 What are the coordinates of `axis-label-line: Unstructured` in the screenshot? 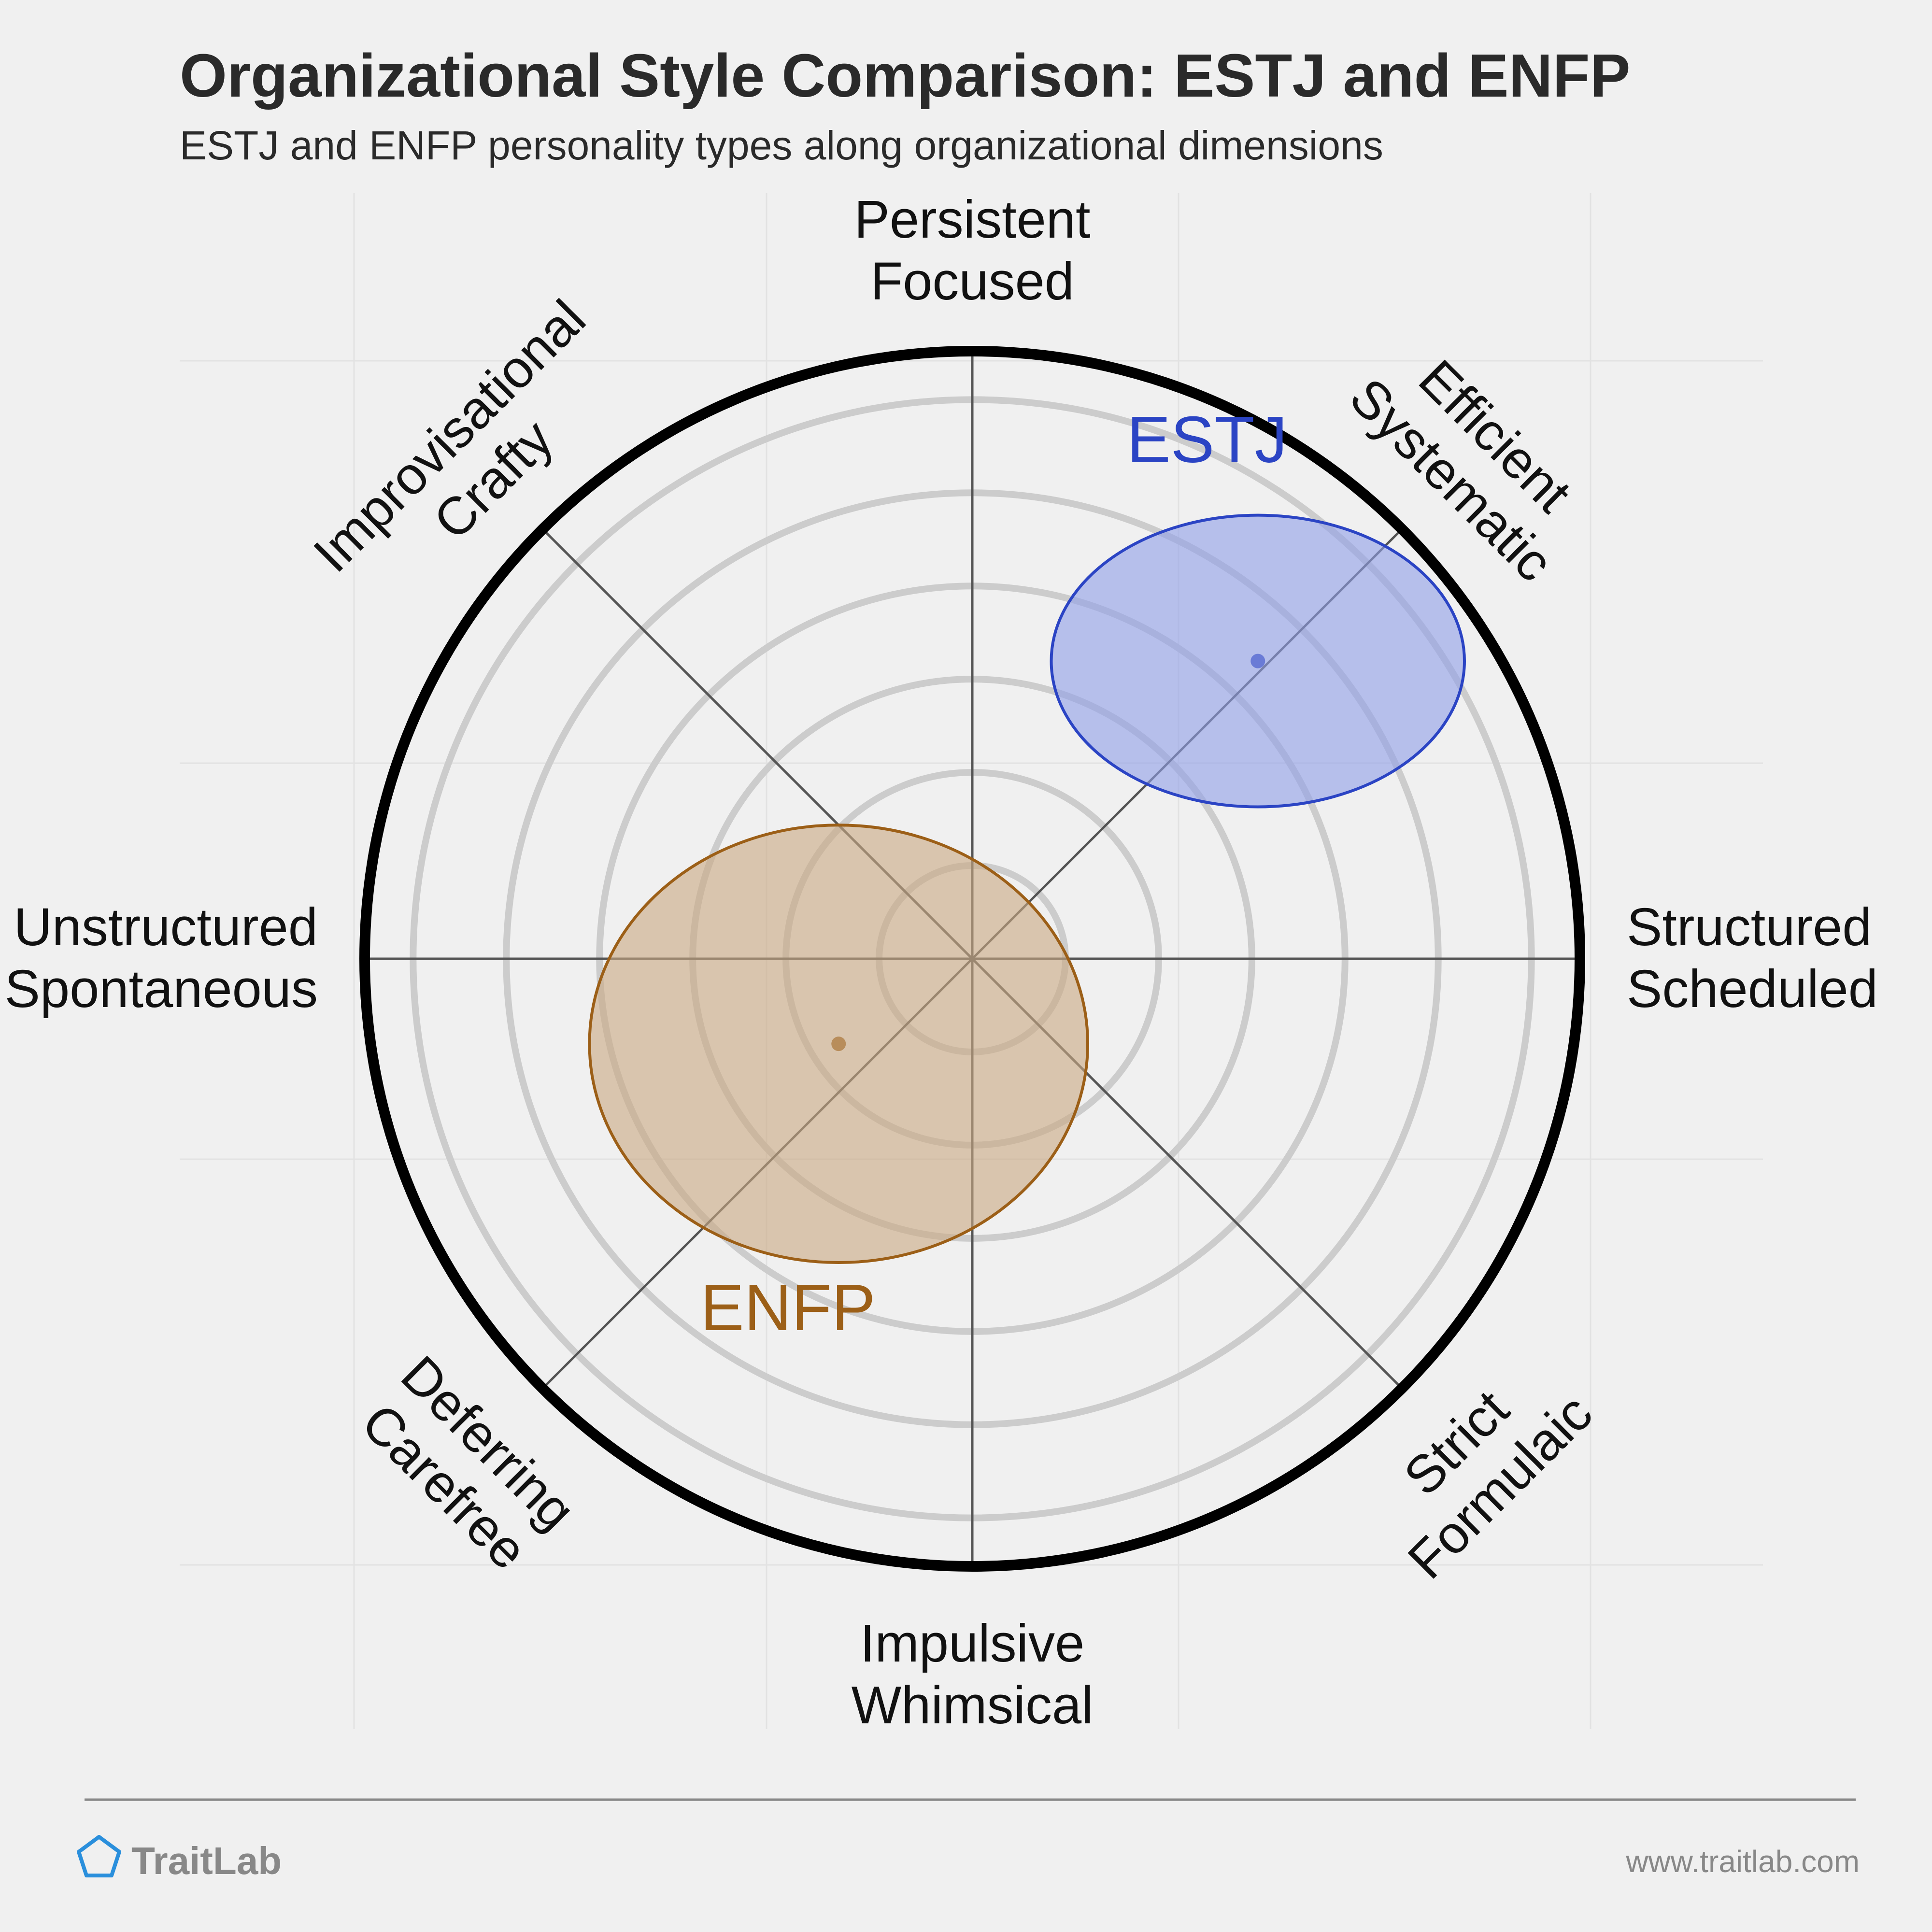 It's located at (166, 927).